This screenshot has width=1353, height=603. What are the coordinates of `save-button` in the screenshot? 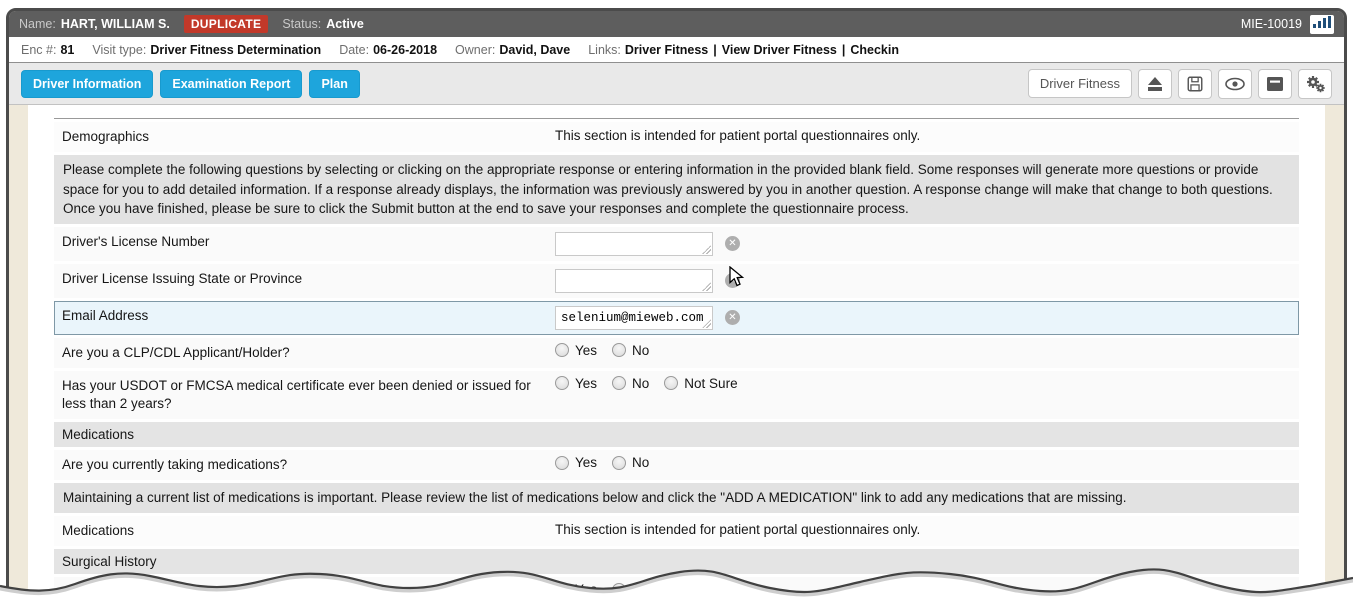 It's located at (1195, 83).